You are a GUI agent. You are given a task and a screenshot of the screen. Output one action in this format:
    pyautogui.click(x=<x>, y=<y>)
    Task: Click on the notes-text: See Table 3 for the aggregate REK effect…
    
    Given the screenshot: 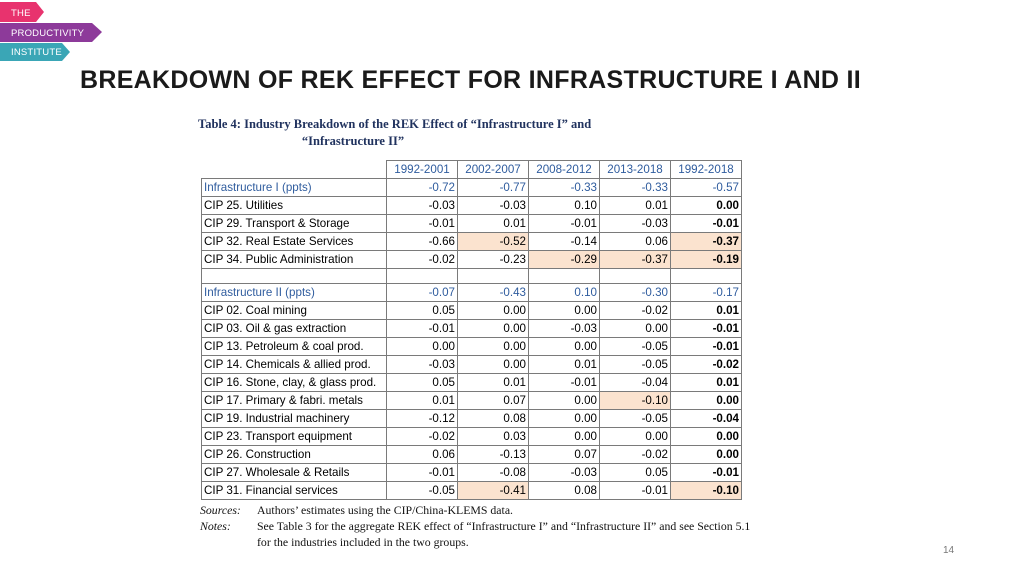 What is the action you would take?
    pyautogui.click(x=504, y=534)
    